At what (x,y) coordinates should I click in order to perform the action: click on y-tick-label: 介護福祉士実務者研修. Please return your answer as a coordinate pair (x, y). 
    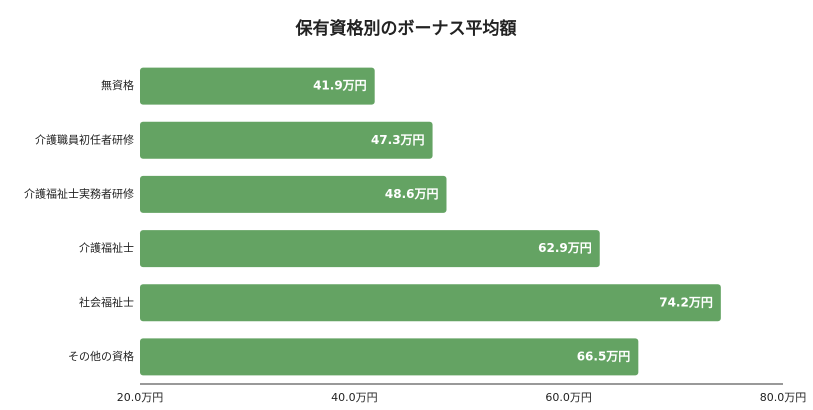
    Looking at the image, I should click on (79, 193).